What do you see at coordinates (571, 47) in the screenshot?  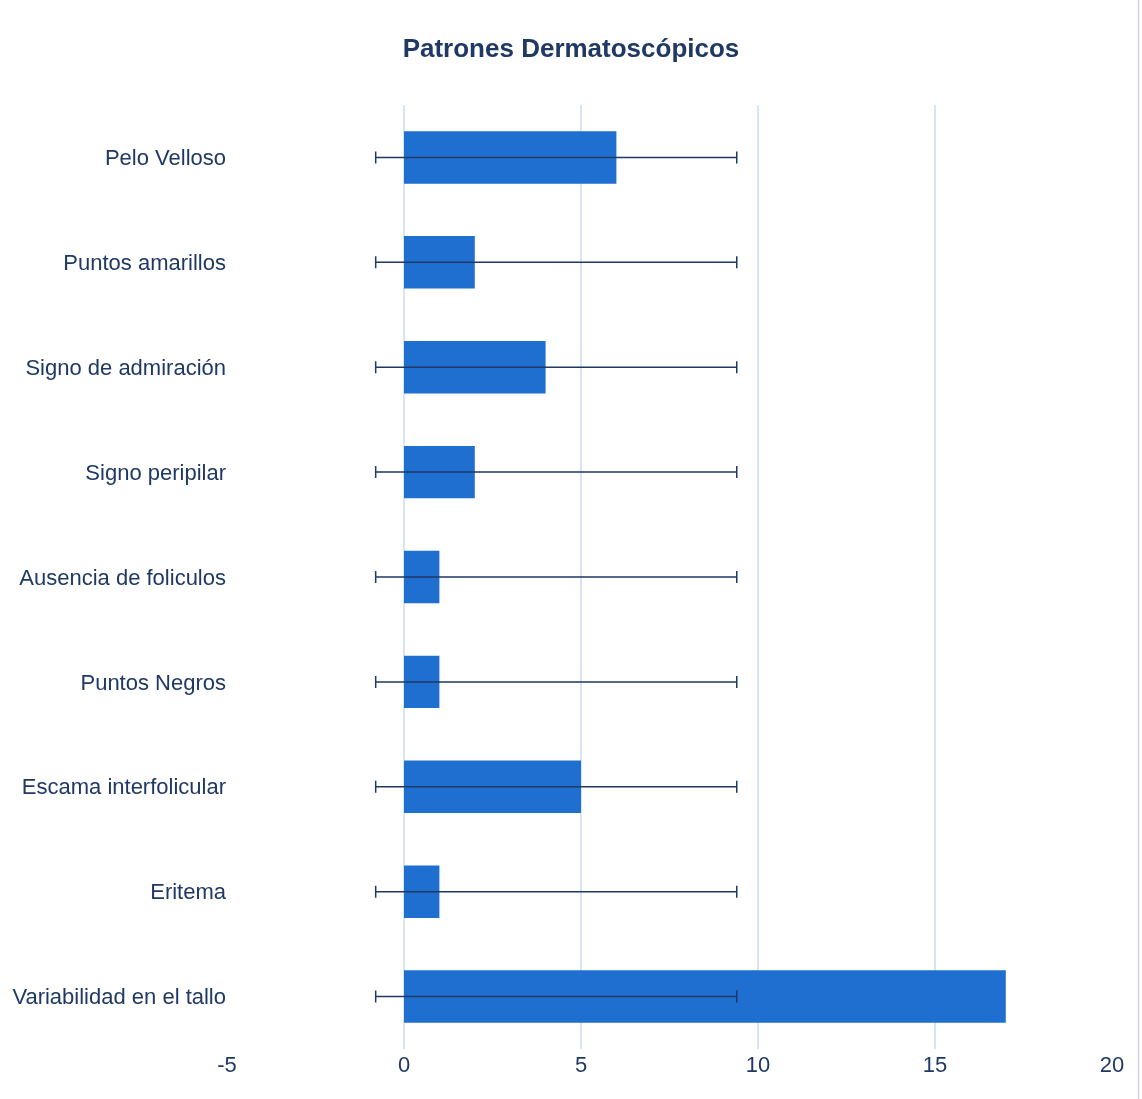 I see `chart-title: Patrones Dermatoscópicos` at bounding box center [571, 47].